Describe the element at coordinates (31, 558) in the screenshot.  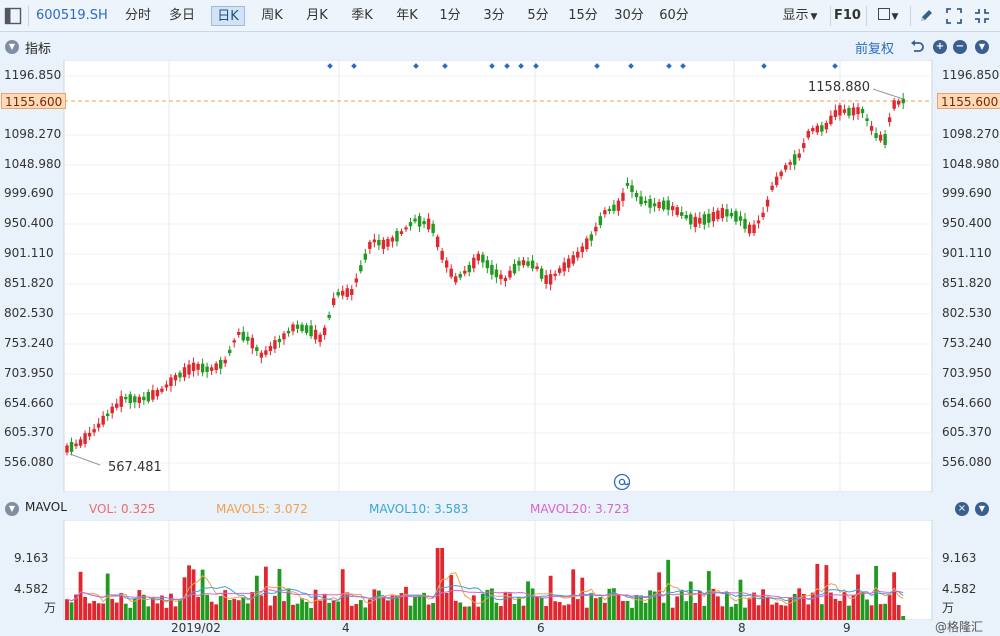
I see `volume-tick-high: 9.163` at that location.